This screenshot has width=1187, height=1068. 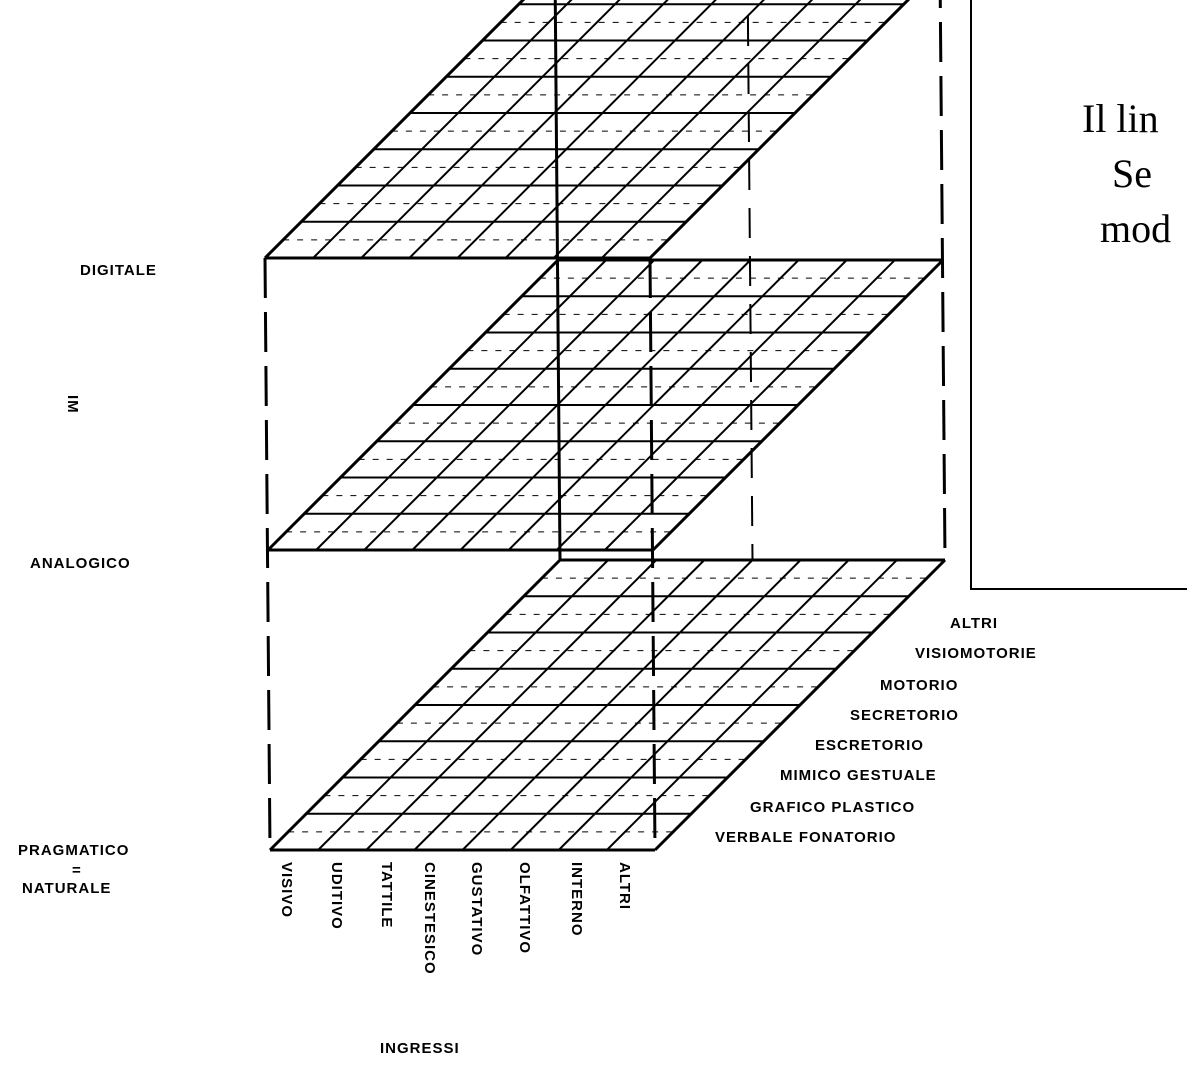 What do you see at coordinates (66, 888) in the screenshot?
I see `level-naturale: NATURALE` at bounding box center [66, 888].